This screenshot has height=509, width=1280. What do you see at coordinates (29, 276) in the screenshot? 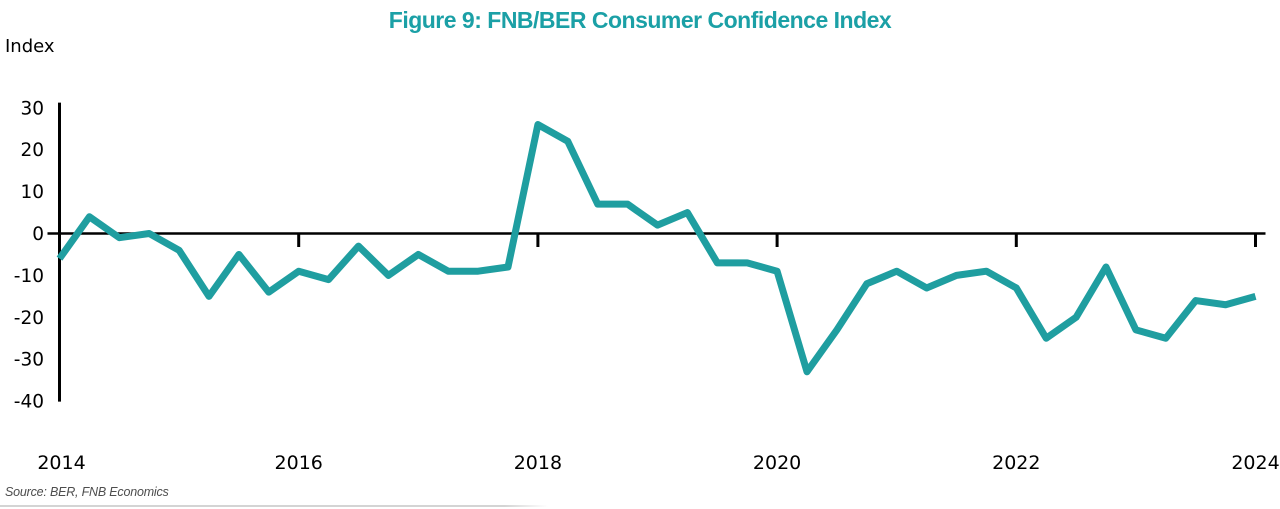
I see `y-tick-label: -10` at bounding box center [29, 276].